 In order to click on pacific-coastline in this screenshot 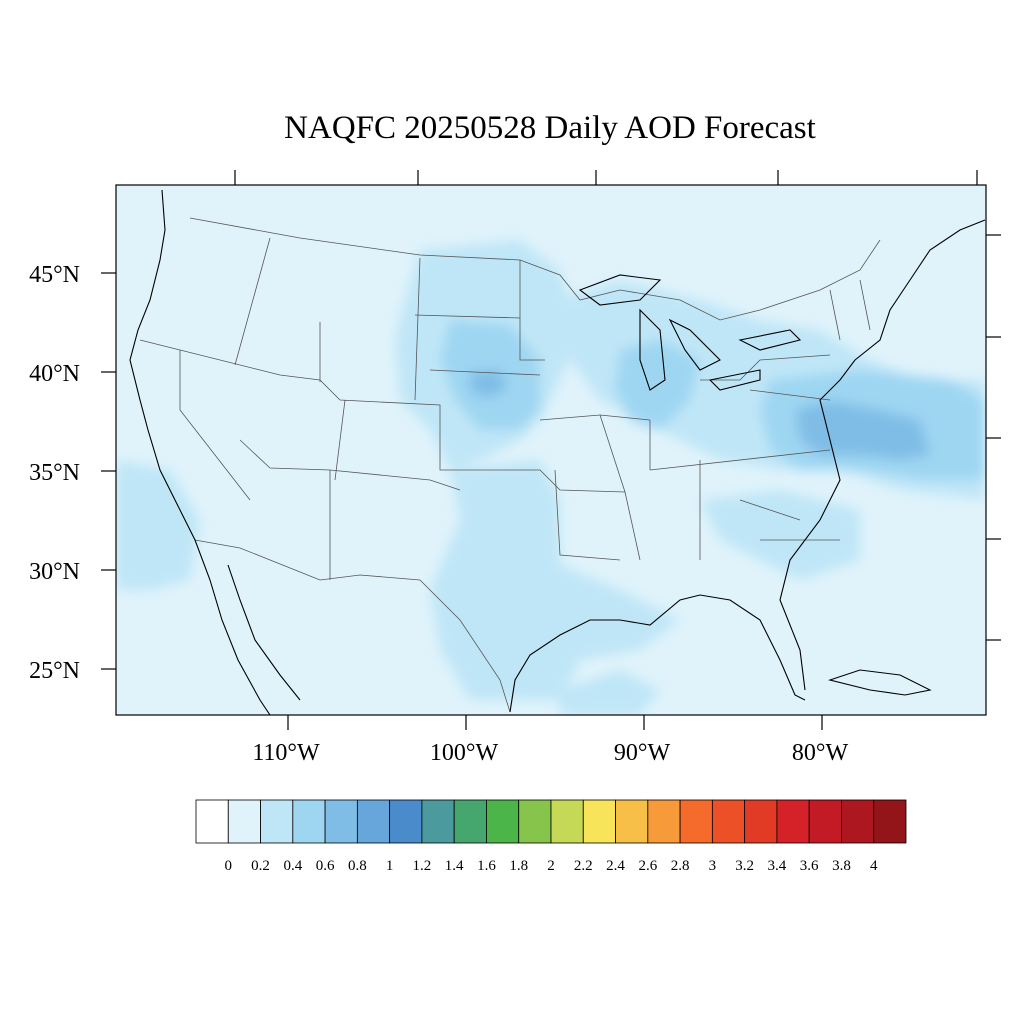, I will do `click(200, 452)`.